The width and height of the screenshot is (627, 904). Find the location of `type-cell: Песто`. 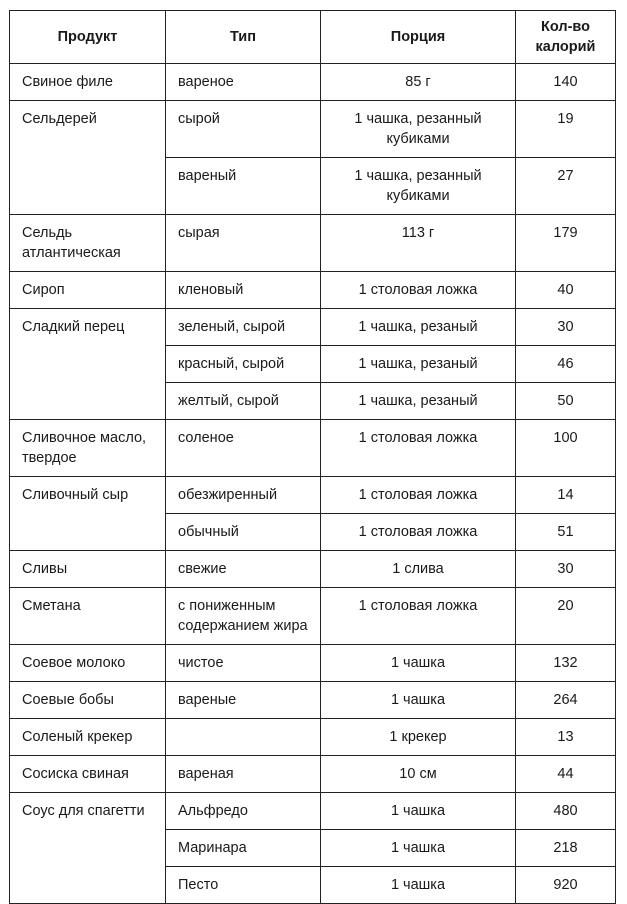

type-cell: Песто is located at coordinates (243, 885).